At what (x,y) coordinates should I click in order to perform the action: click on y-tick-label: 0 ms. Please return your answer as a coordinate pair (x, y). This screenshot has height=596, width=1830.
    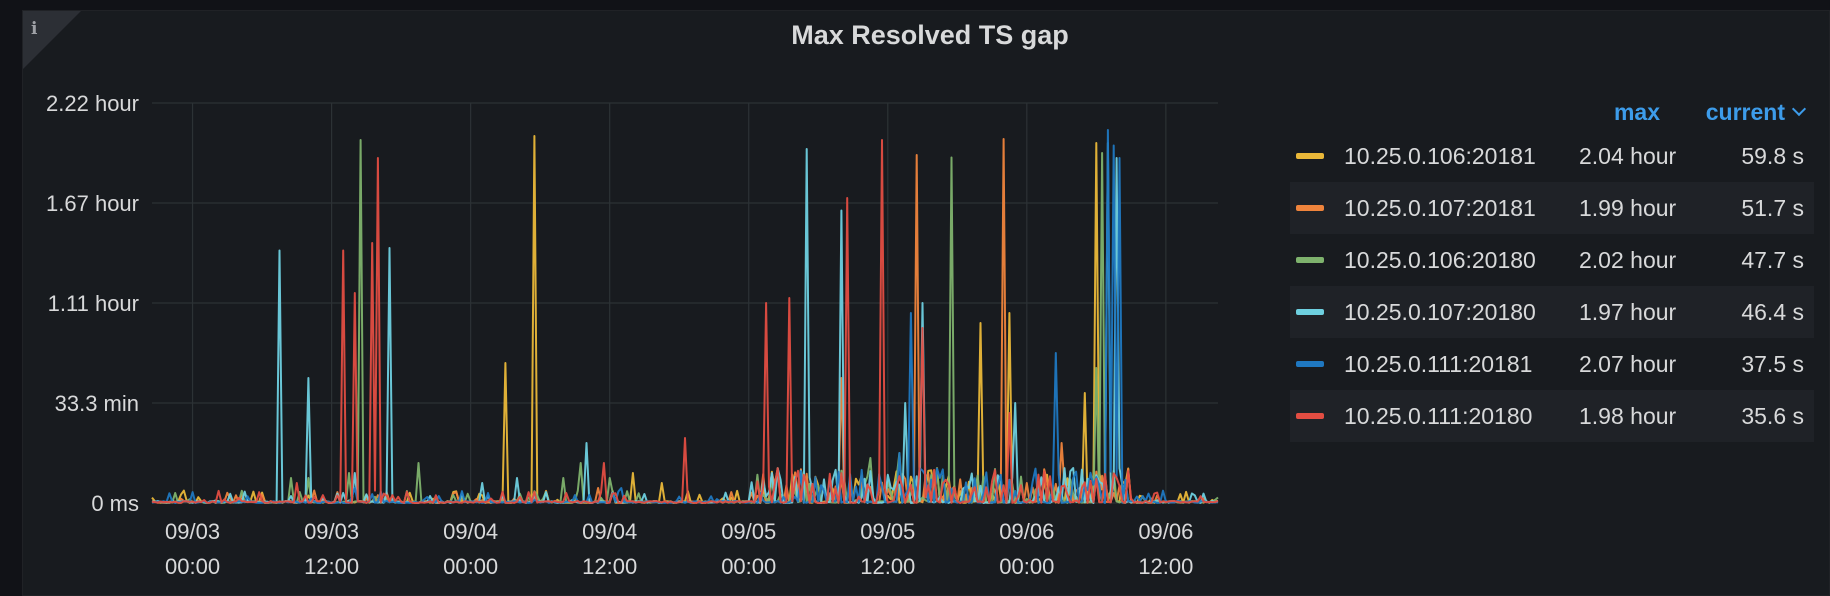
    Looking at the image, I should click on (115, 503).